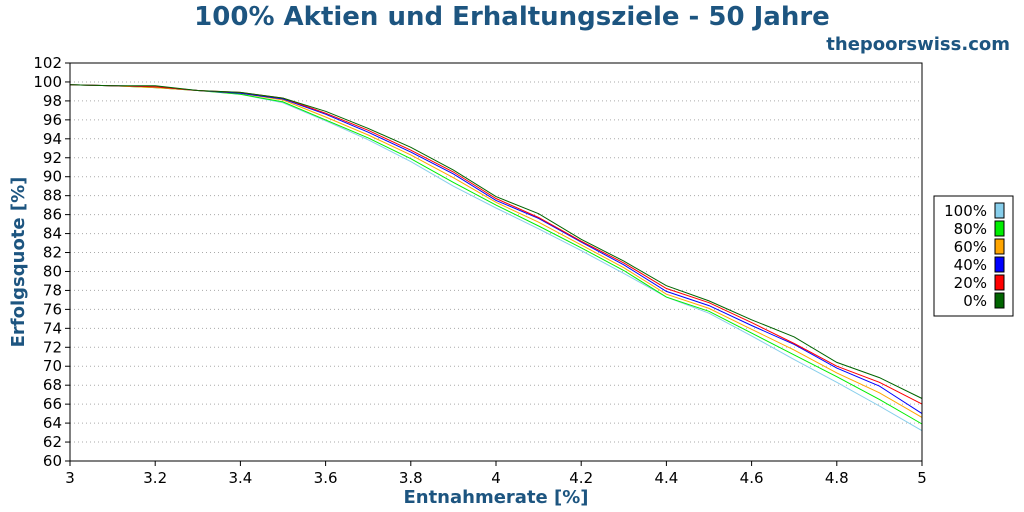 Image resolution: width=1024 pixels, height=512 pixels. Describe the element at coordinates (52, 196) in the screenshot. I see `y-tick-label: 88` at that location.